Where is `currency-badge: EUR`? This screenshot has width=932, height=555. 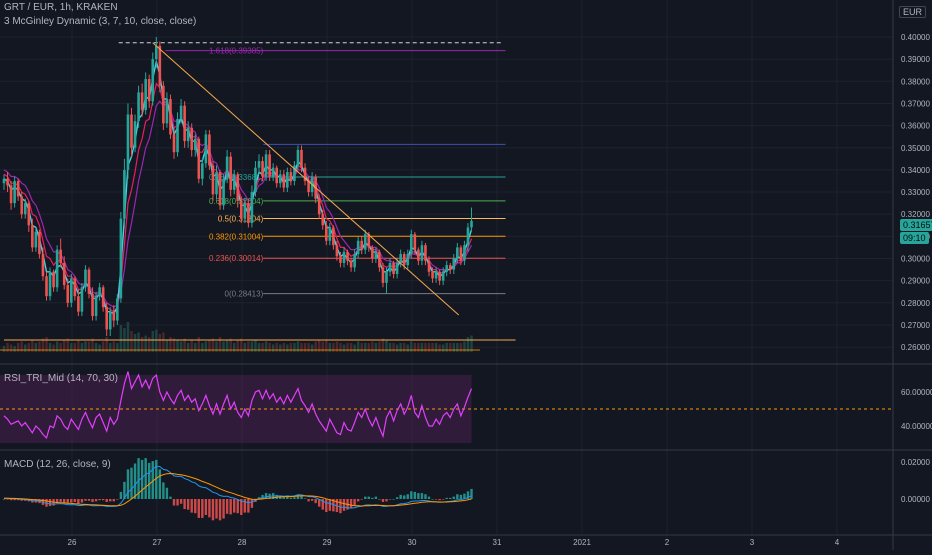
currency-badge: EUR is located at coordinates (912, 12).